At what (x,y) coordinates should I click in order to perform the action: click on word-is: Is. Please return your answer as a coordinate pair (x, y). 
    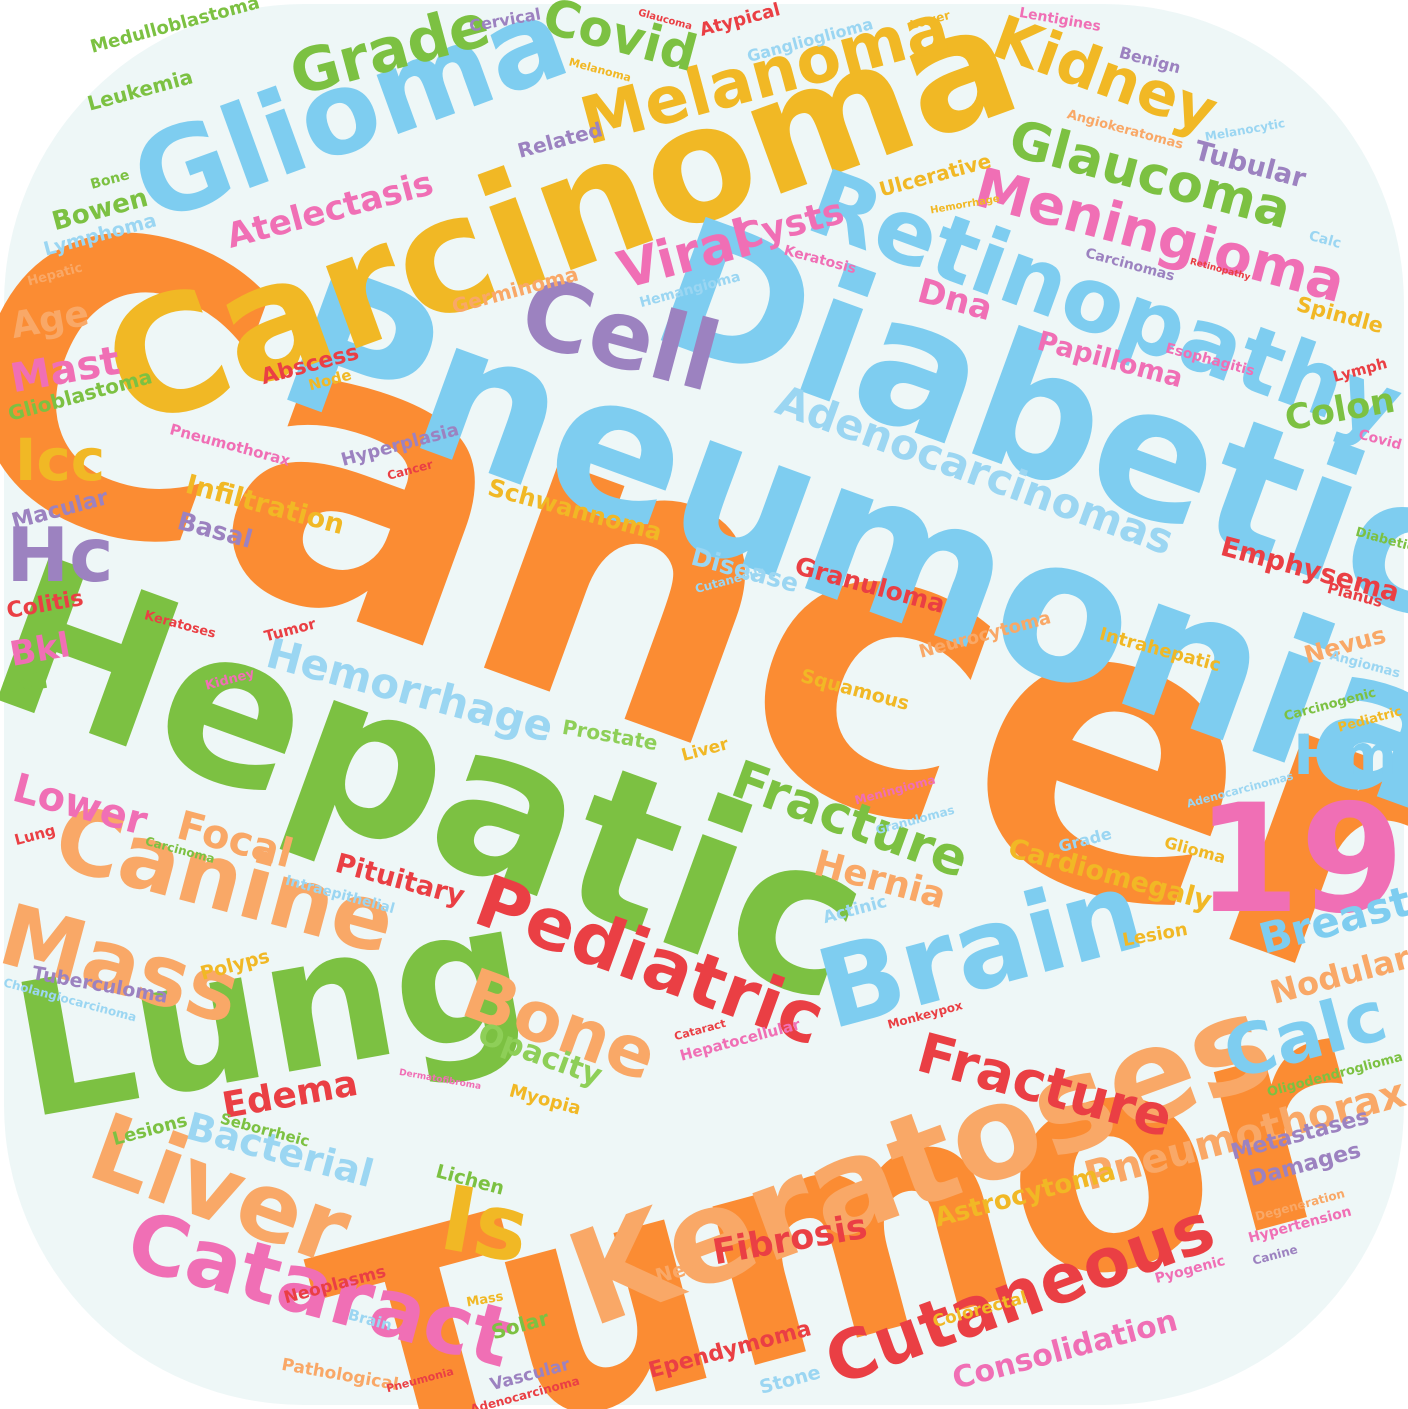
    Looking at the image, I should click on (485, 1225).